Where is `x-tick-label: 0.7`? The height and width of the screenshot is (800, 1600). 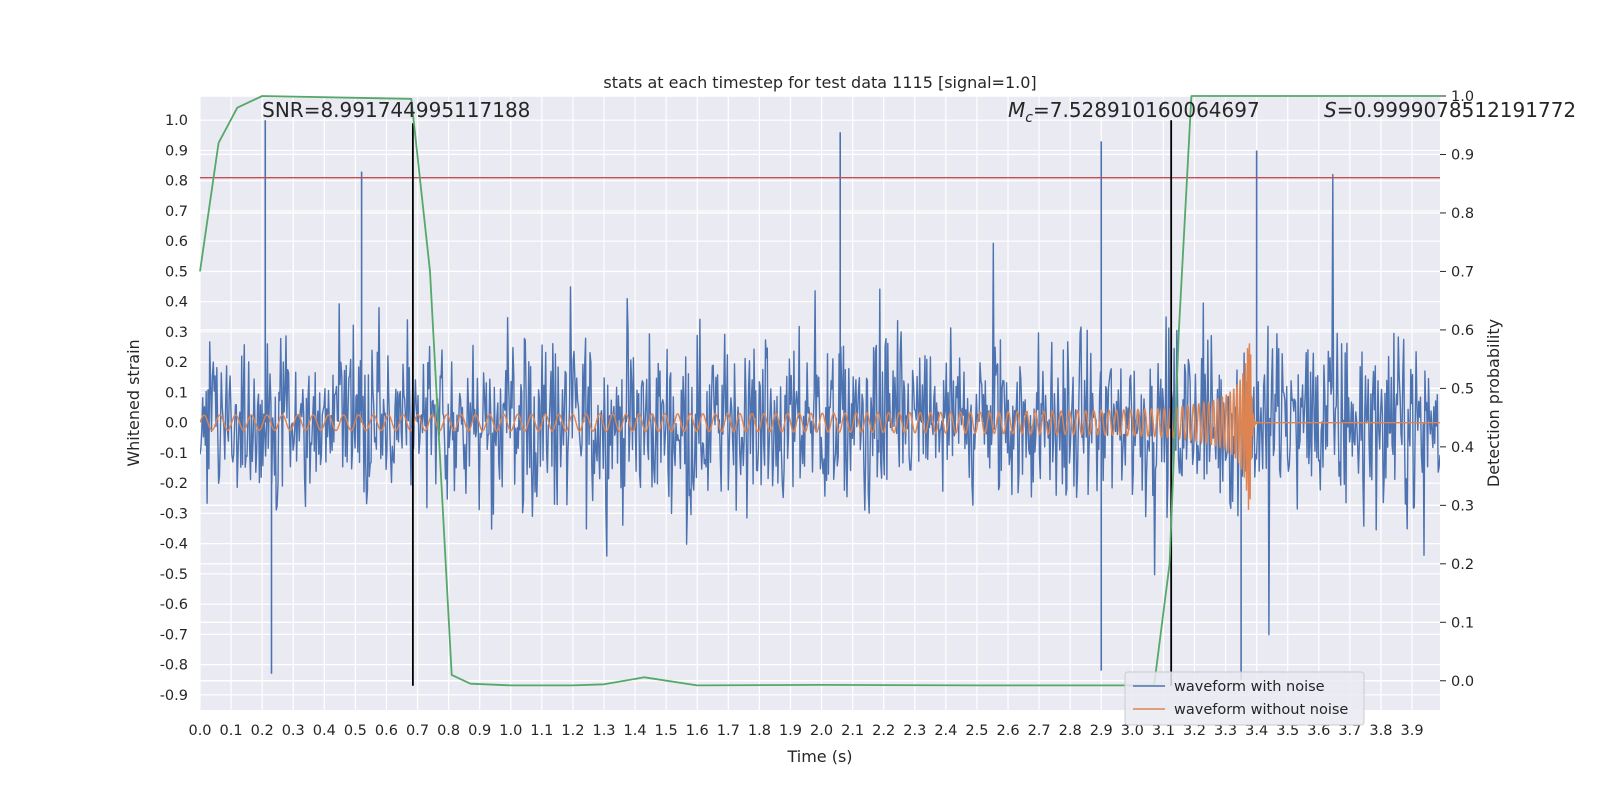
x-tick-label: 0.7 is located at coordinates (417, 731).